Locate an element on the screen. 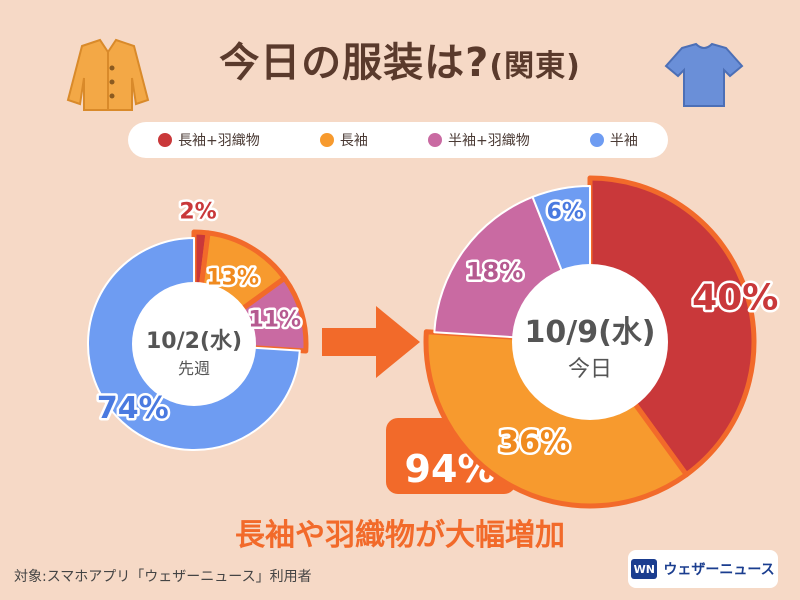 This screenshot has width=800, height=600. center-sub-label: 先週 is located at coordinates (194, 368).